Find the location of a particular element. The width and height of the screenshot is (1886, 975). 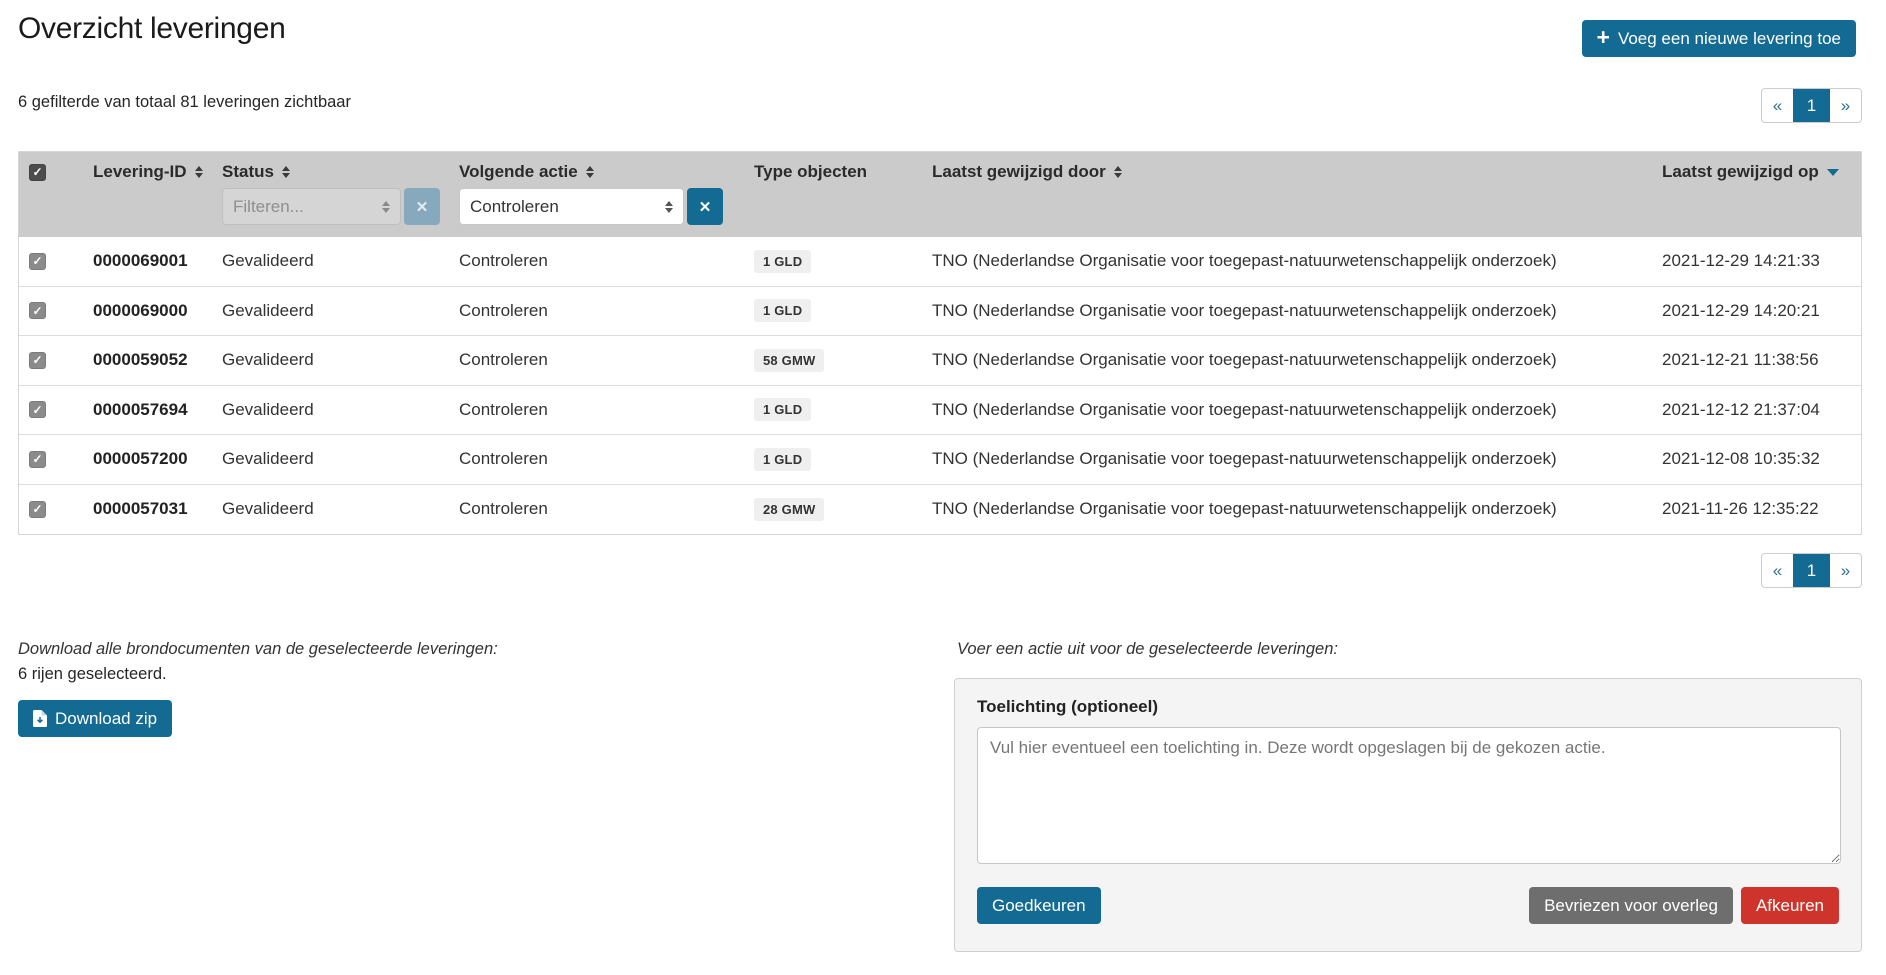

action-filter-select: Controleren is located at coordinates (571, 206).